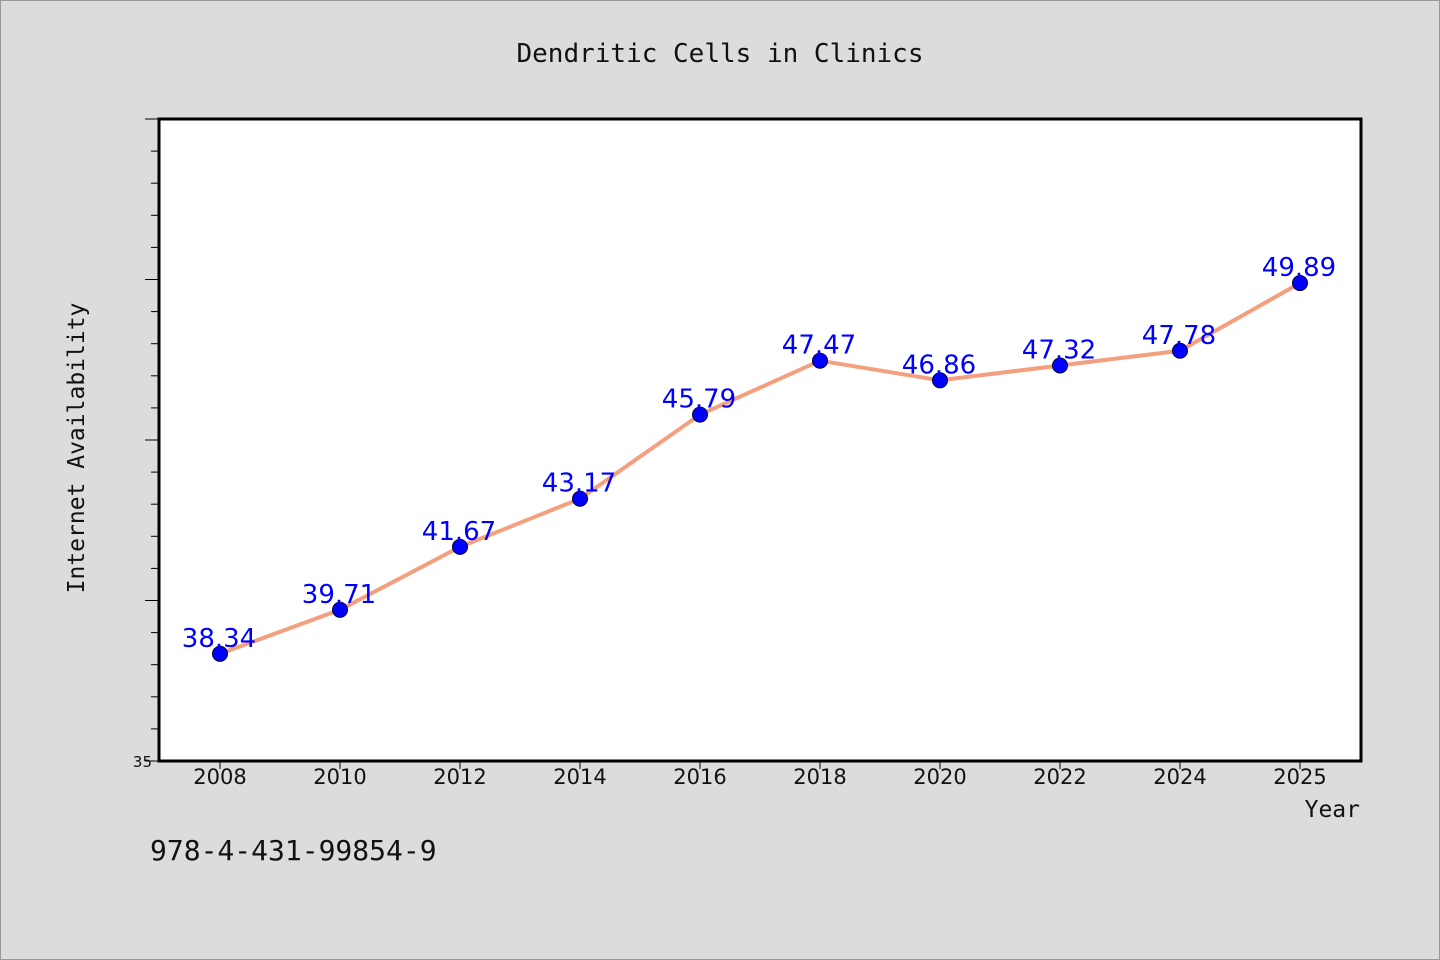 This screenshot has height=960, width=1440. What do you see at coordinates (459, 777) in the screenshot?
I see `x-tick-label: 2012` at bounding box center [459, 777].